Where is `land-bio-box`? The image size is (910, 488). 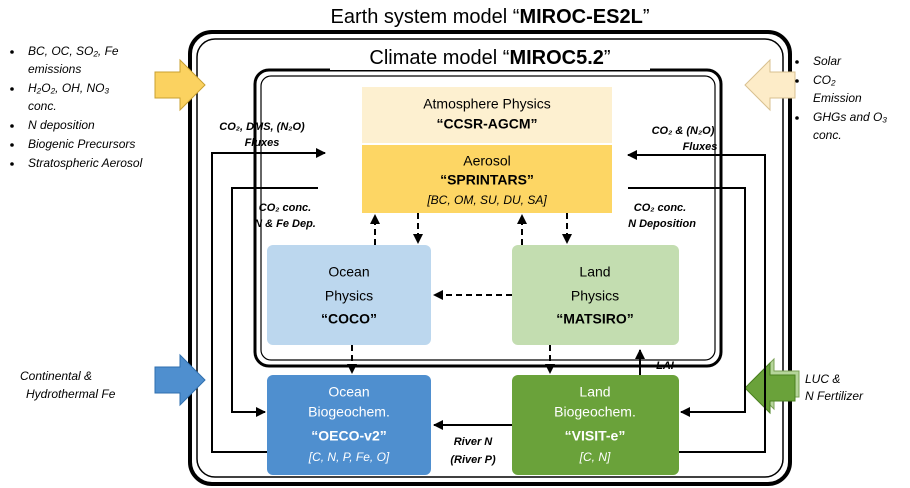 land-bio-box is located at coordinates (595, 425).